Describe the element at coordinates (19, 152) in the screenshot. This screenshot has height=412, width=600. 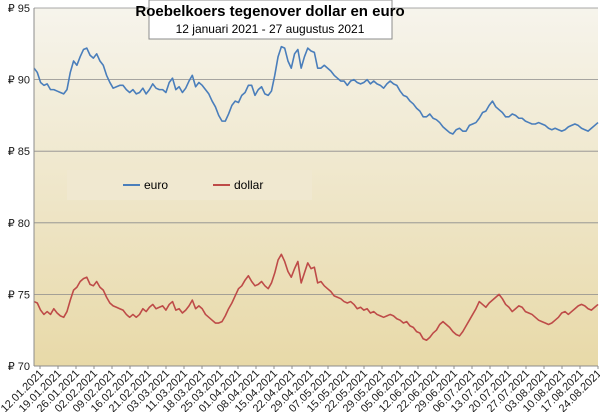
I see `y-tick-label: ₽ 85` at that location.